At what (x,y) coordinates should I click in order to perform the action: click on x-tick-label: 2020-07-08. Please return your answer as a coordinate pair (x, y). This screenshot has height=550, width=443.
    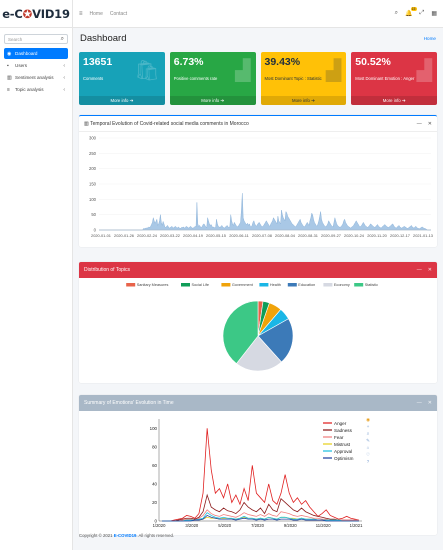
    Looking at the image, I should click on (262, 235).